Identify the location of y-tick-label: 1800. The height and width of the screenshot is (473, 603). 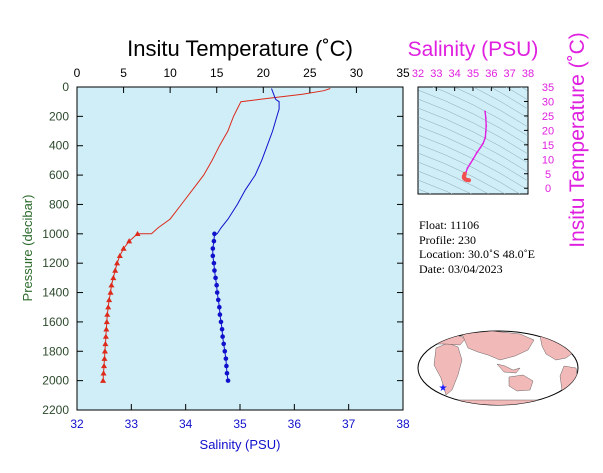
(55, 351).